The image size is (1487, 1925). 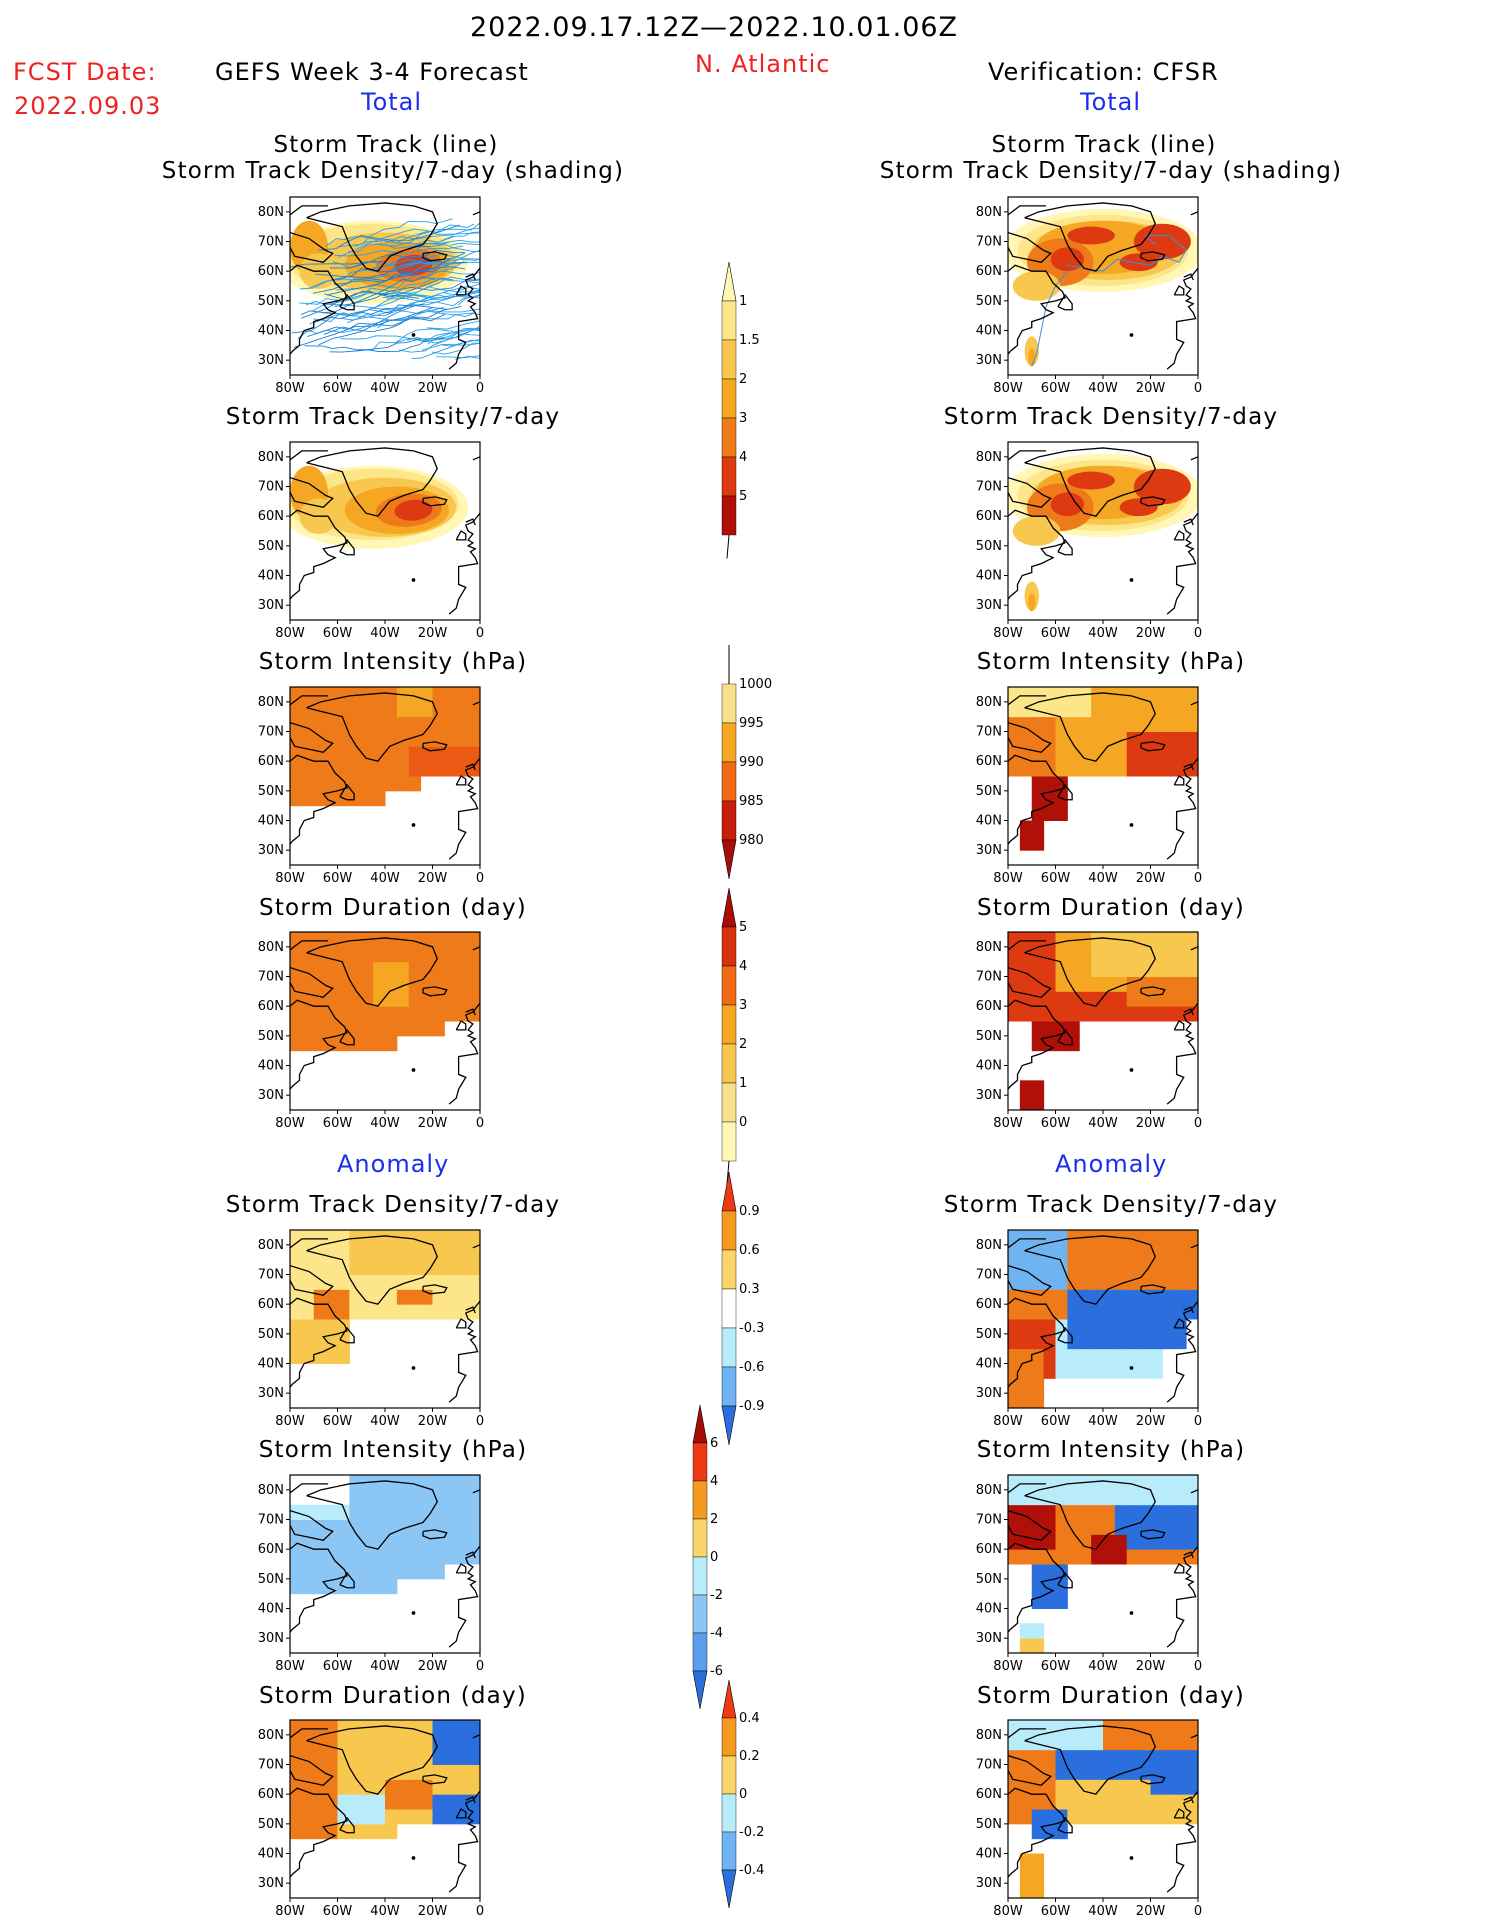 I want to click on colorbar-label: 995, so click(x=751, y=723).